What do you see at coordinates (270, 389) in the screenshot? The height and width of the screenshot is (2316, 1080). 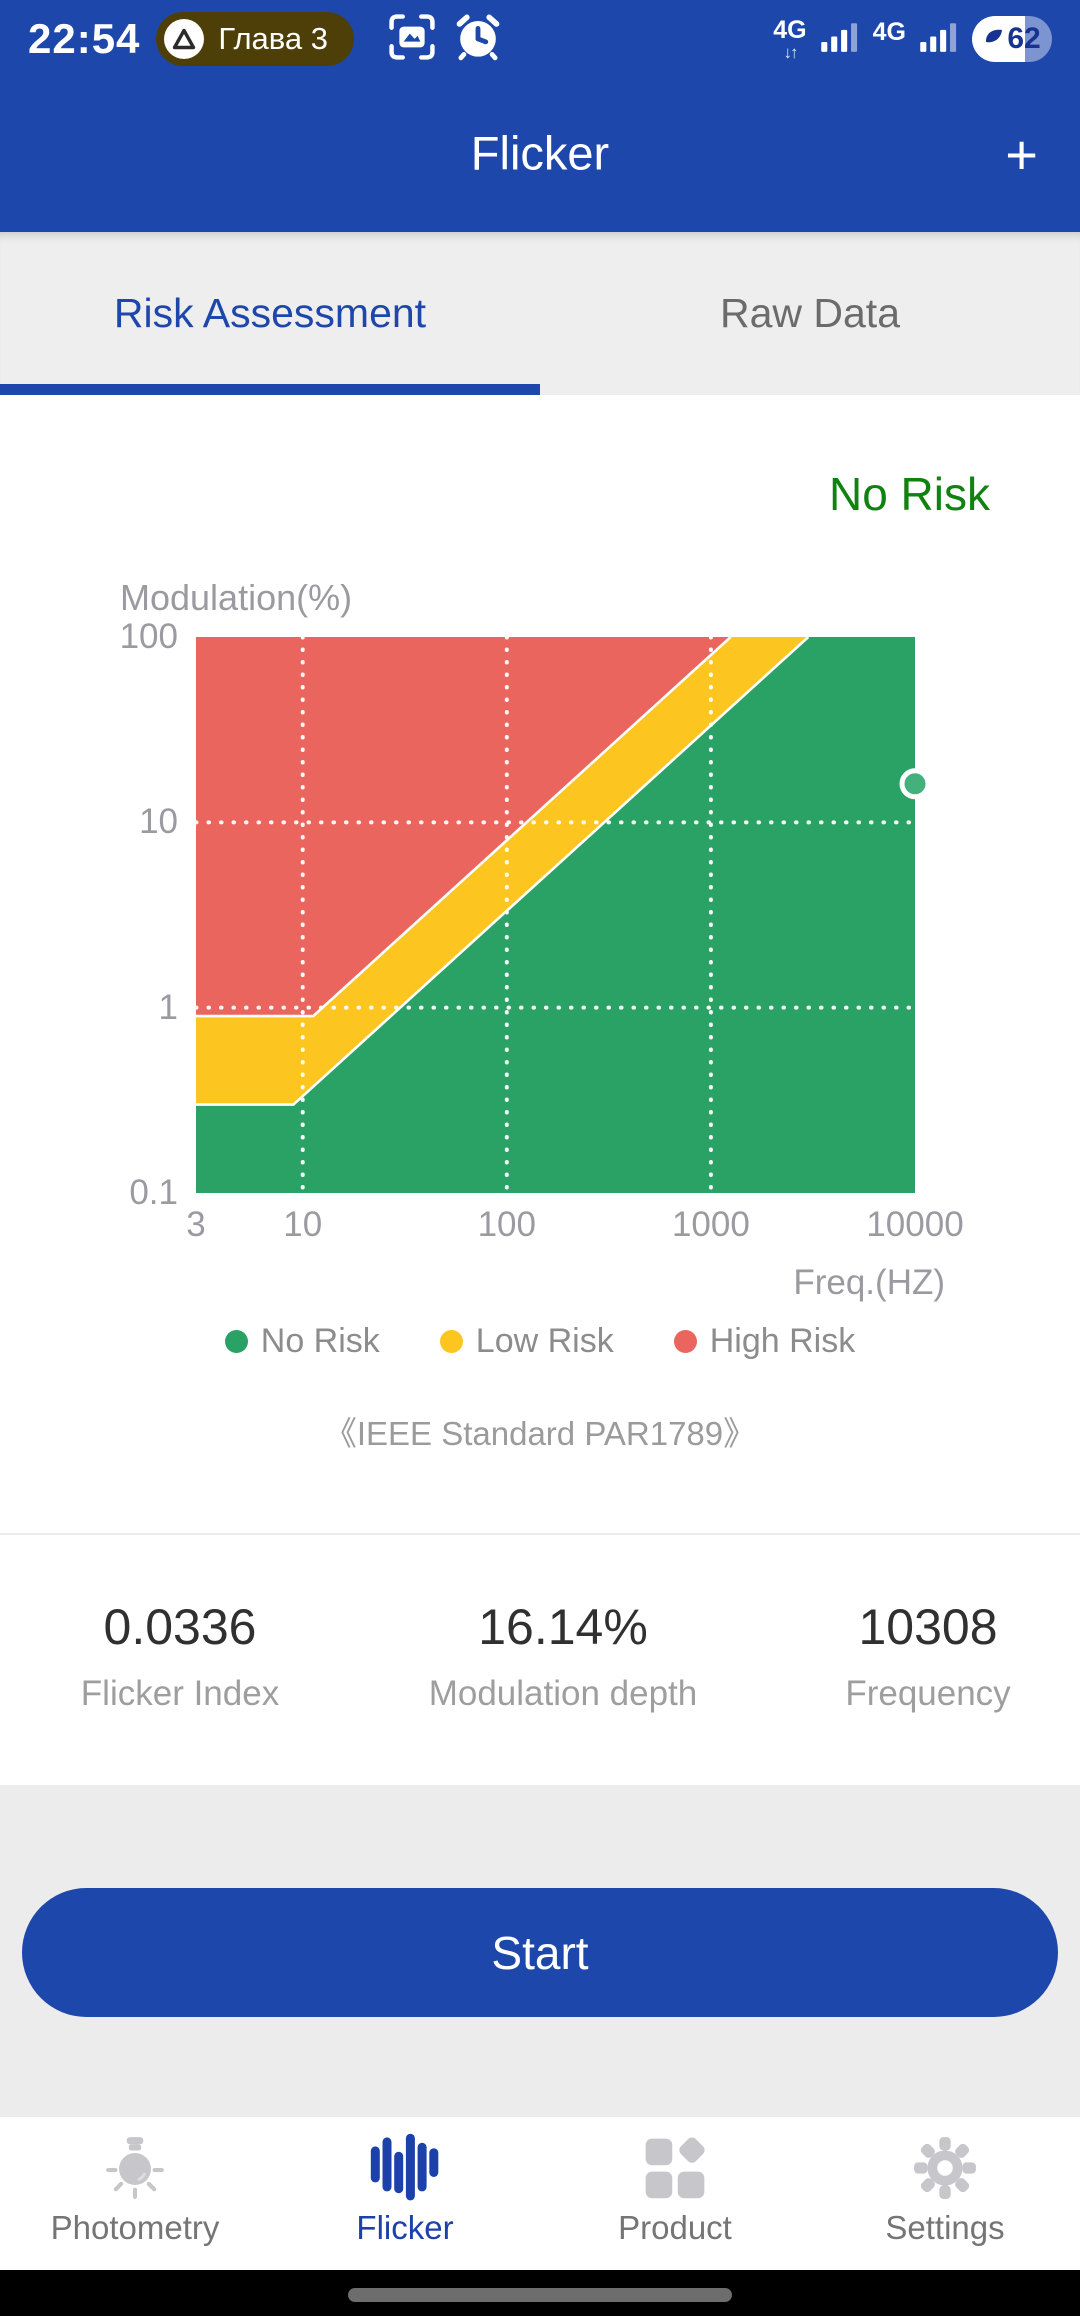 I see `active-tab-indicator` at bounding box center [270, 389].